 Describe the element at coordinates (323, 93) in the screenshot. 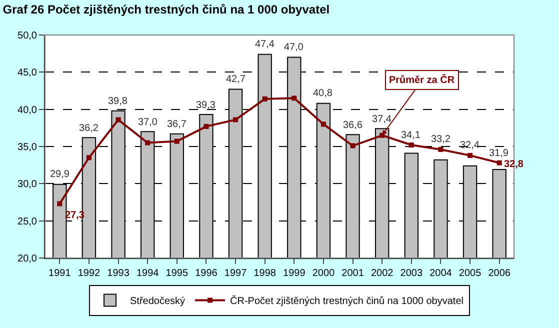

I see `data-label: 40,8` at that location.